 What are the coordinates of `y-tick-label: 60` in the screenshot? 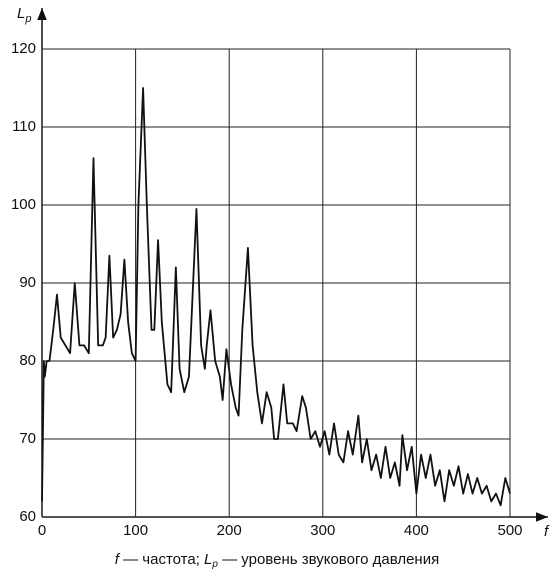 It's located at (27, 516).